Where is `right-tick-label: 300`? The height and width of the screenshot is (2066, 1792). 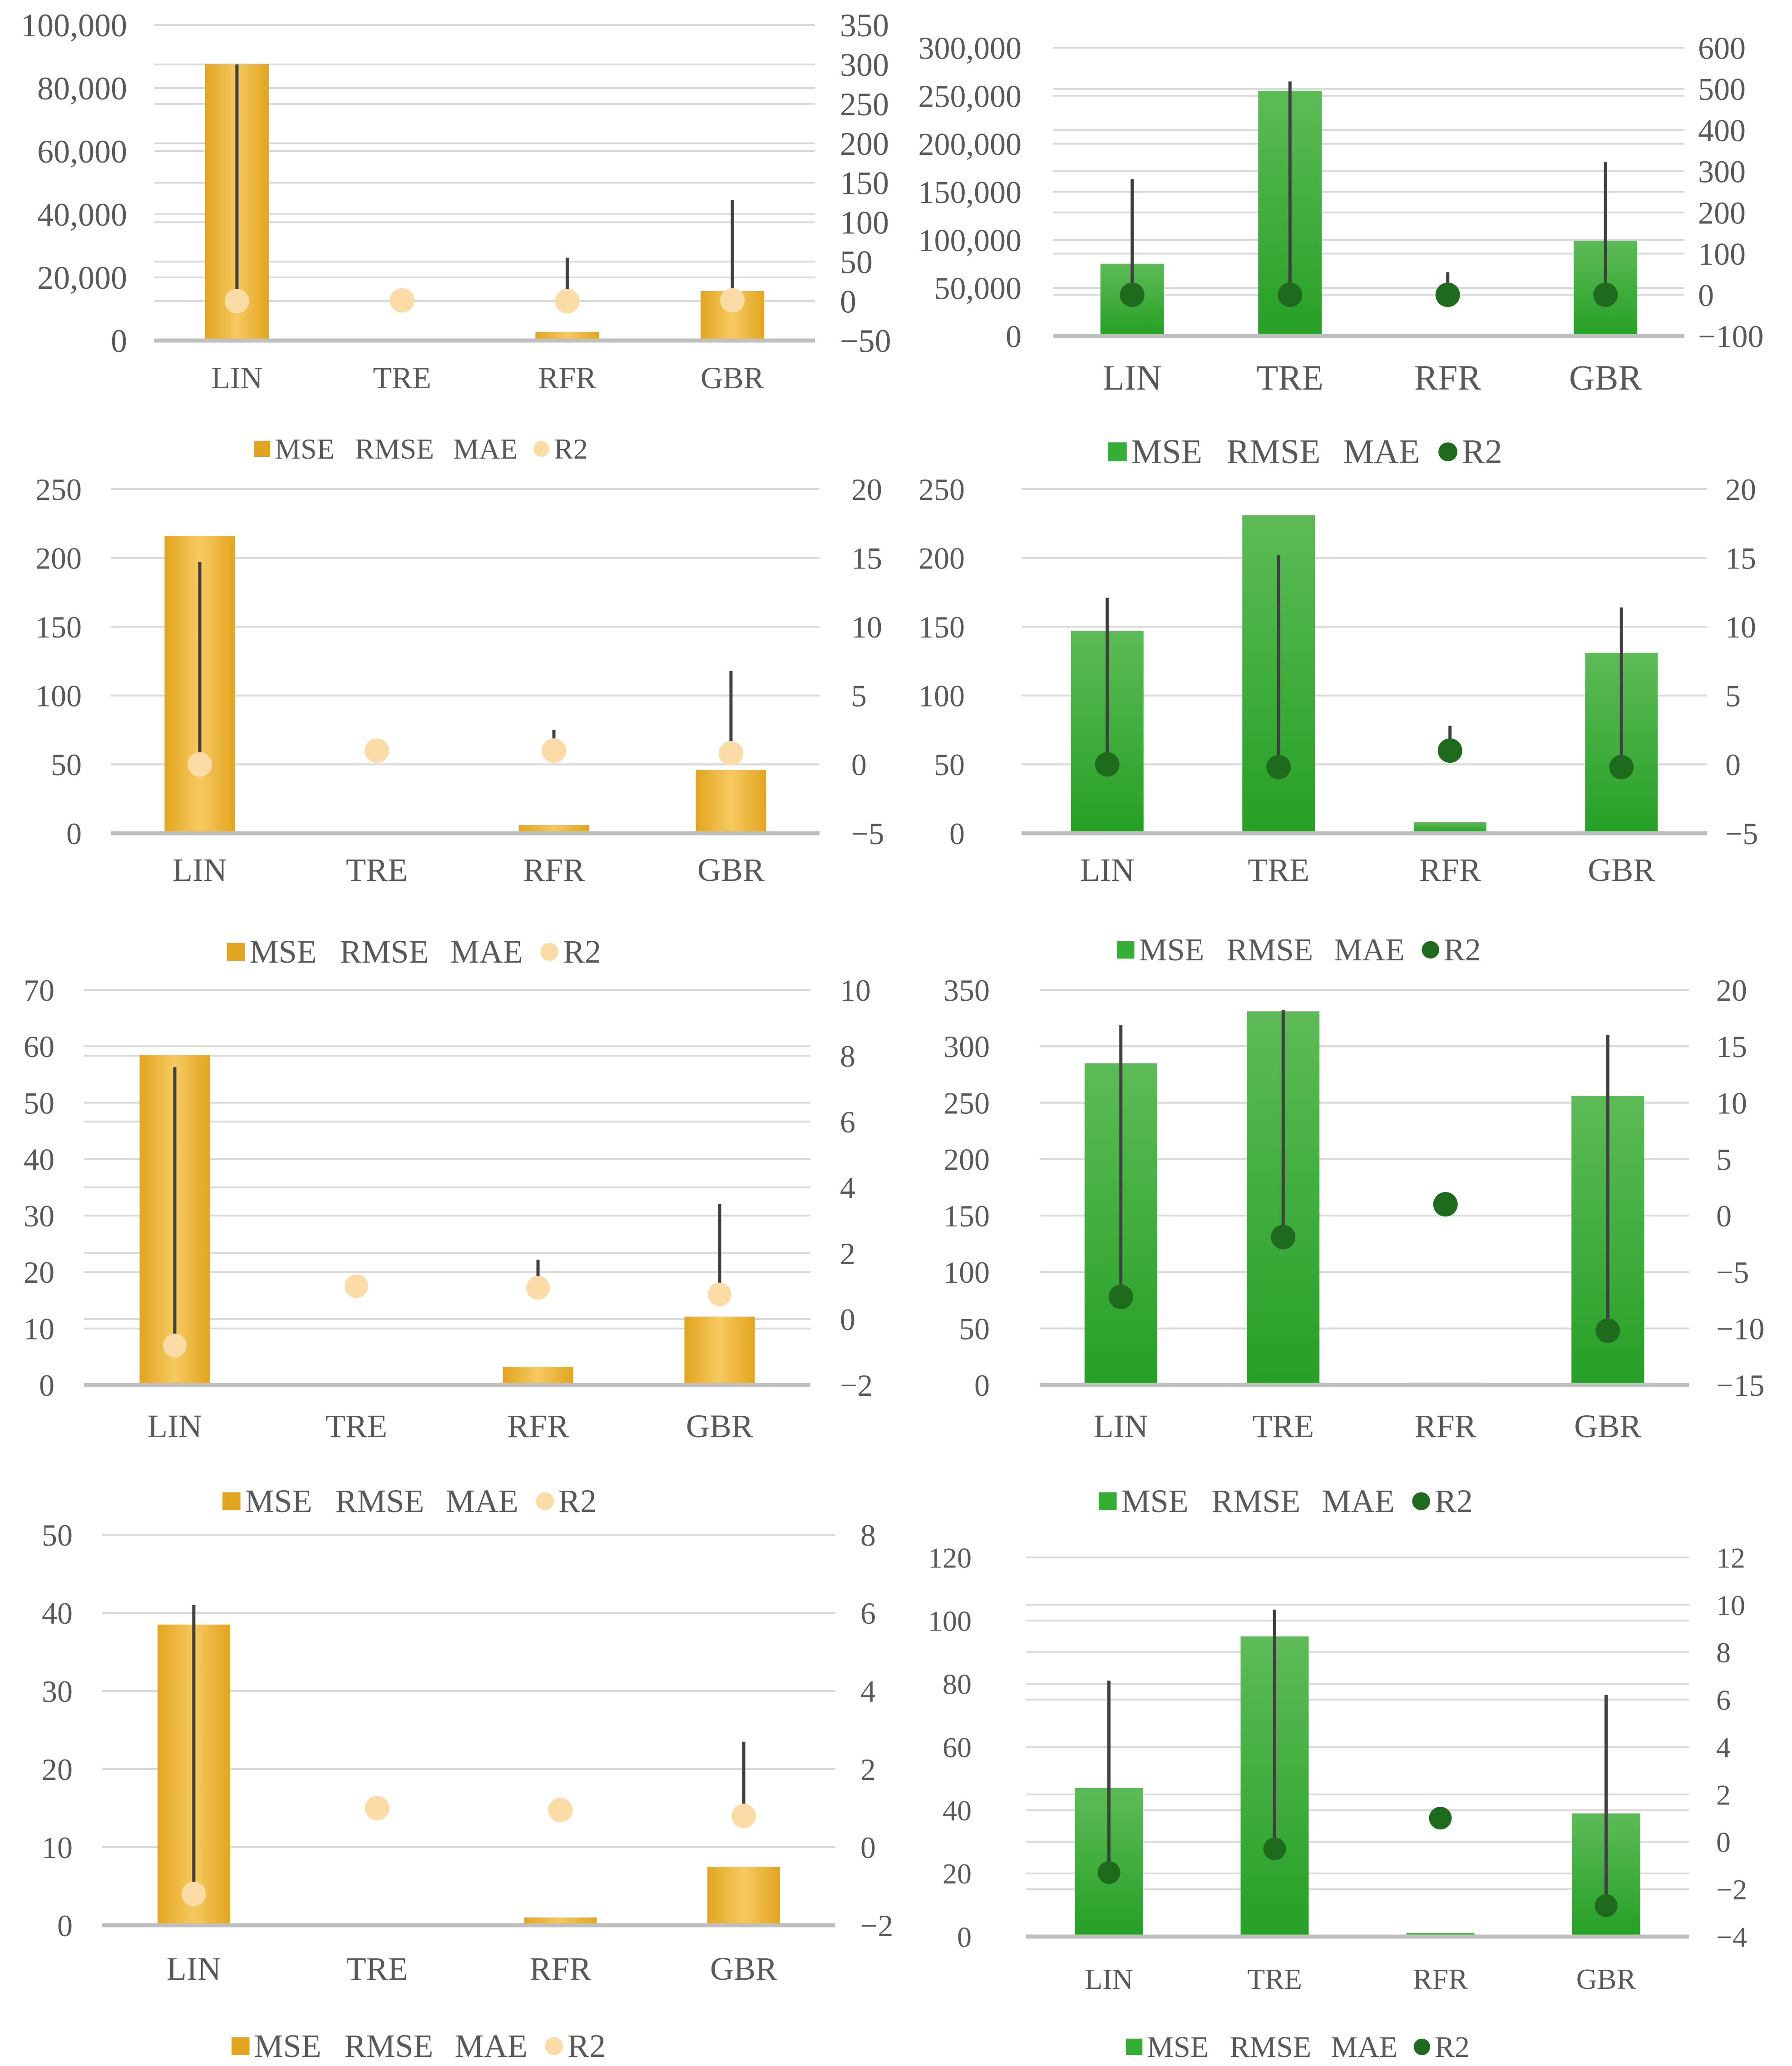
right-tick-label: 300 is located at coordinates (1722, 172).